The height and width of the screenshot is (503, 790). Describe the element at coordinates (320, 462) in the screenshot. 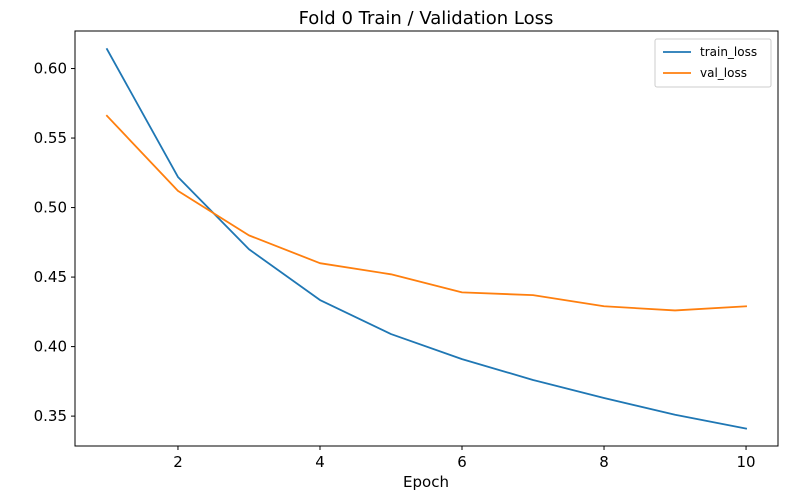

I see `x-tick-label: 4` at that location.